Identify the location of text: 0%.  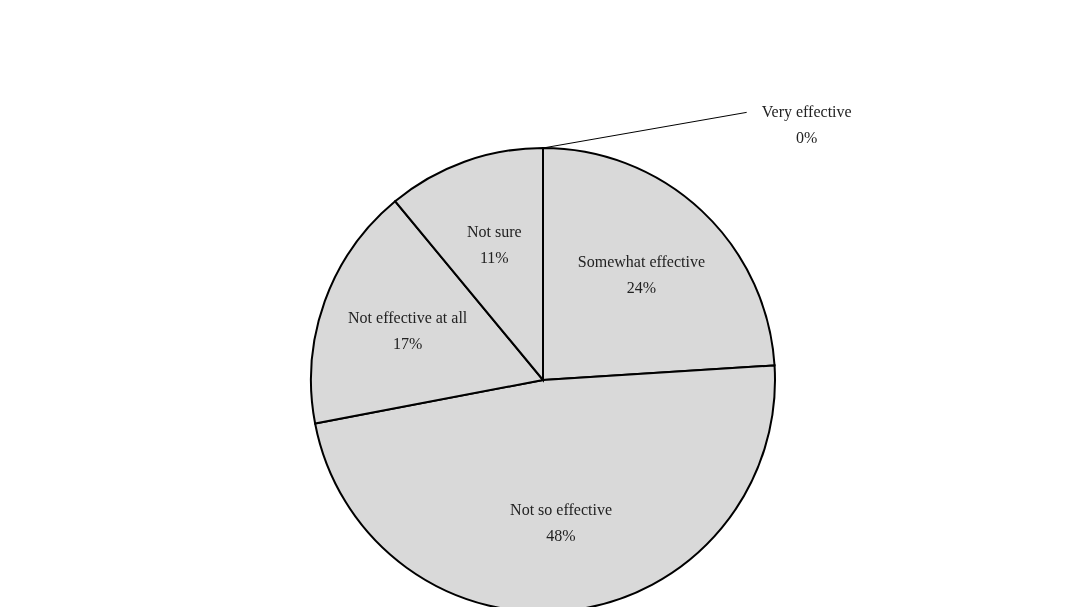
(807, 138).